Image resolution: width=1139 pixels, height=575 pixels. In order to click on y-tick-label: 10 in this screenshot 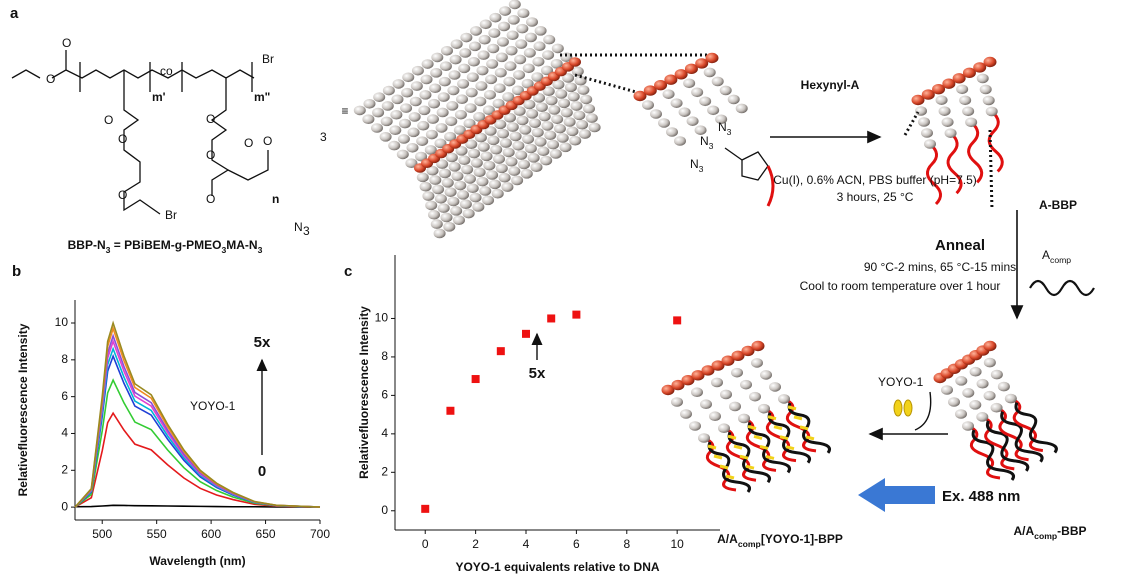, I will do `click(62, 322)`.